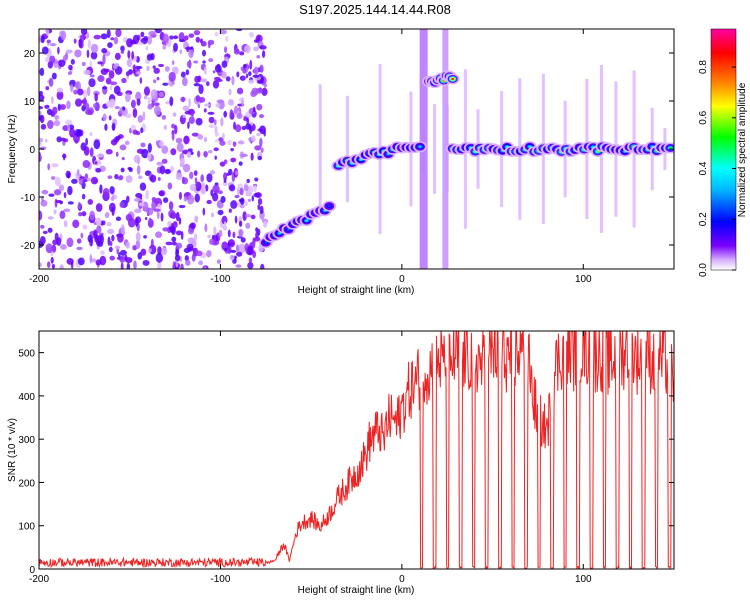 Image resolution: width=750 pixels, height=600 pixels. Describe the element at coordinates (28, 246) in the screenshot. I see `y-tick-label: -20` at that location.